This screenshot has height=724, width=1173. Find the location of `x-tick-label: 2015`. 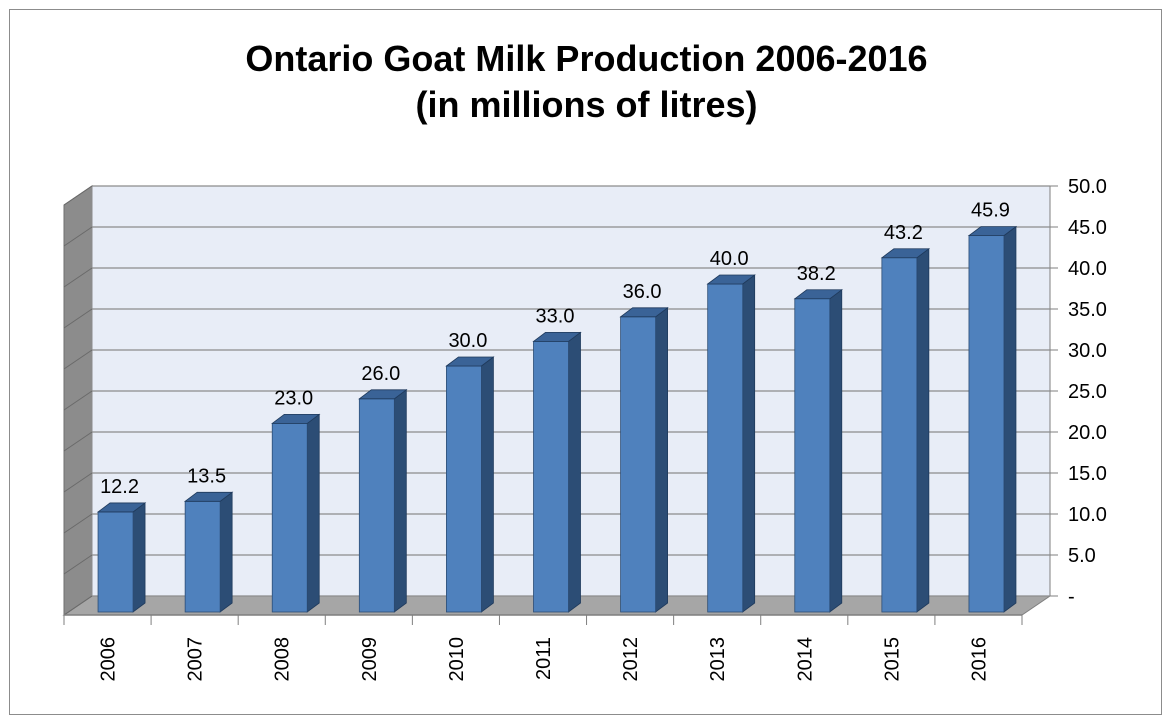

x-tick-label: 2015 is located at coordinates (892, 659).